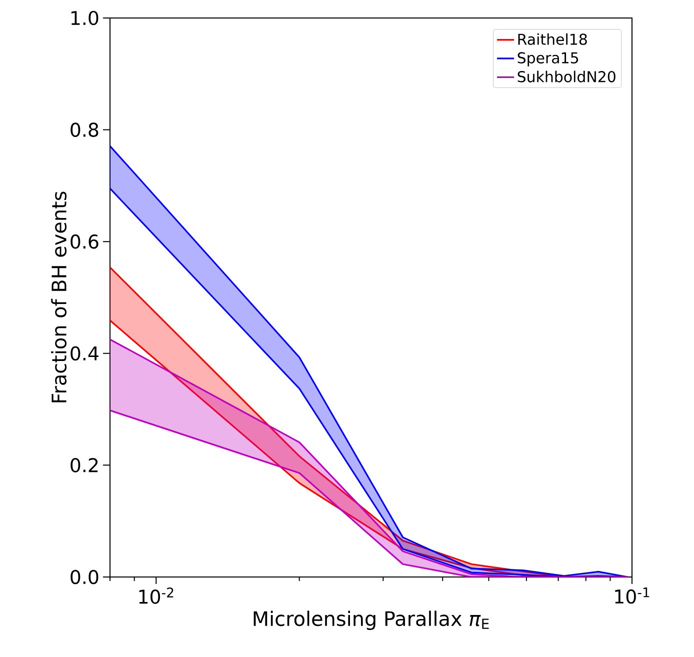 Image resolution: width=694 pixels, height=657 pixels. I want to click on y-tick-label: 0.8, so click(84, 129).